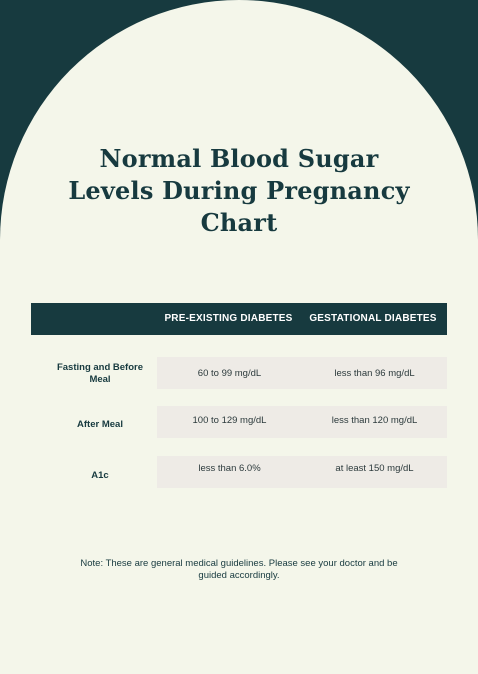  Describe the element at coordinates (229, 468) in the screenshot. I see `cell-pre-existing: less than 6.0%` at that location.